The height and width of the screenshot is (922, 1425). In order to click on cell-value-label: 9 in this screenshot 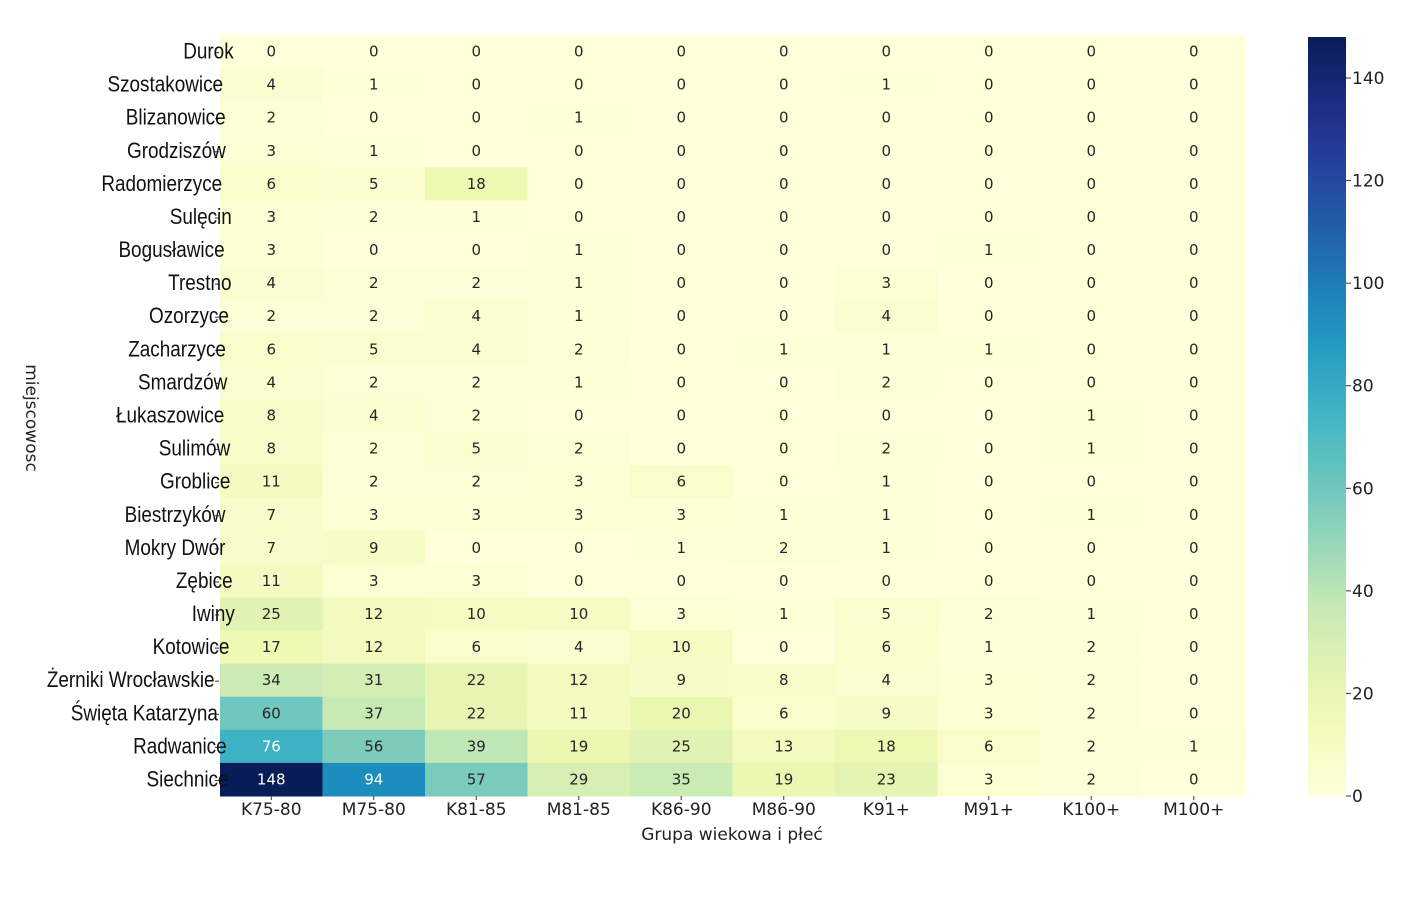, I will do `click(681, 680)`.